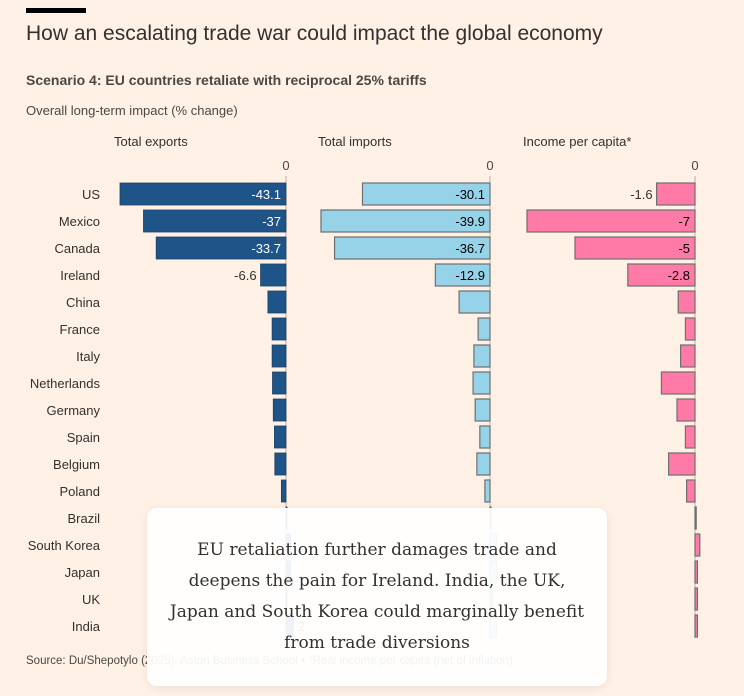 This screenshot has width=744, height=696. I want to click on category-label: Netherlands, so click(65, 383).